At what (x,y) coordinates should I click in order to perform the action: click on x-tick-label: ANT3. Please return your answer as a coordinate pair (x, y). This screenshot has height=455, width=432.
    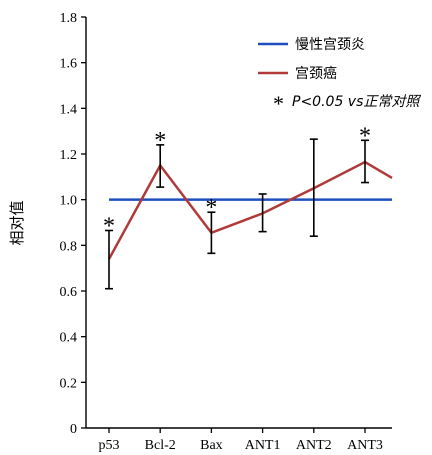
    Looking at the image, I should click on (365, 445).